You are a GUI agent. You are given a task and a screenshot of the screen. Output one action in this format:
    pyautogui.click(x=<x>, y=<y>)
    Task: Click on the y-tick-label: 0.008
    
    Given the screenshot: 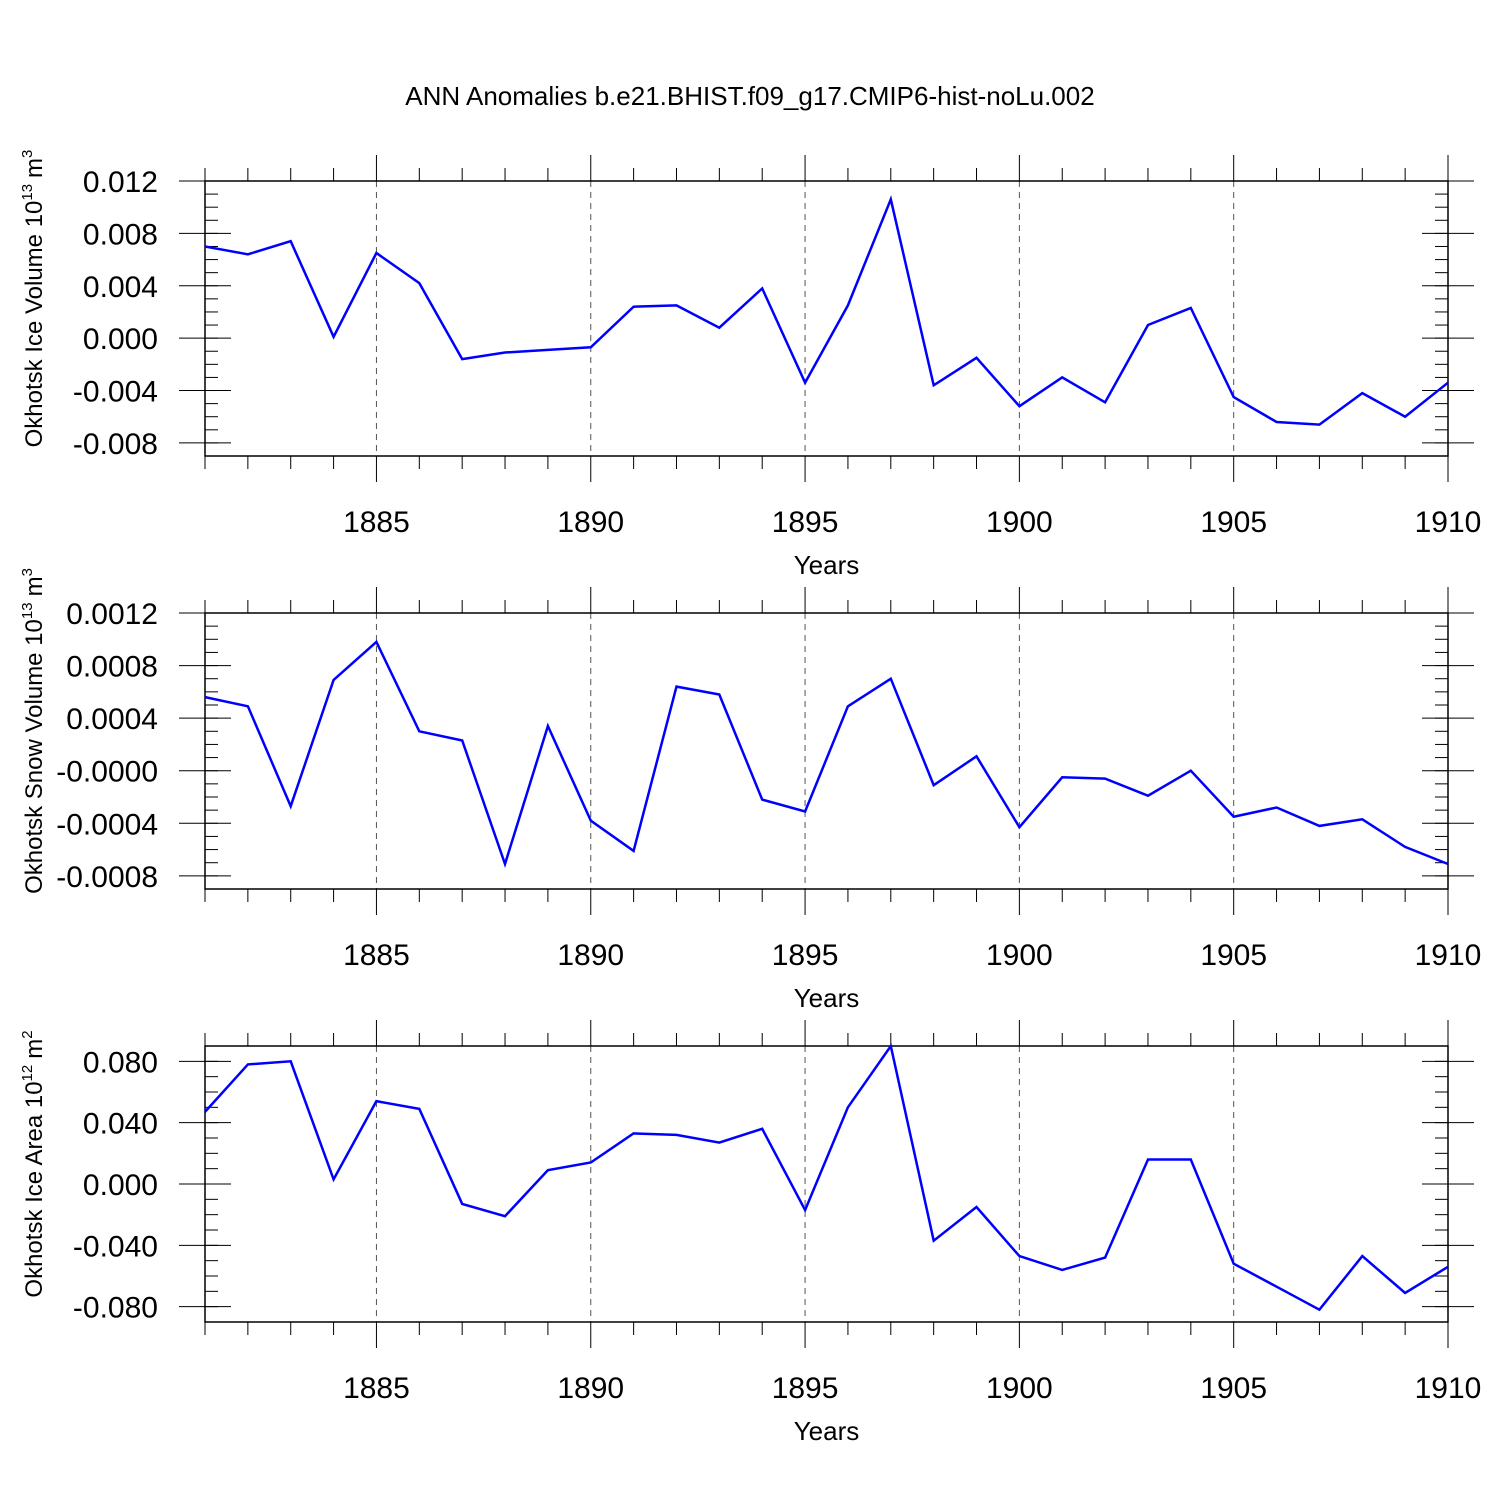 What is the action you would take?
    pyautogui.click(x=120, y=234)
    